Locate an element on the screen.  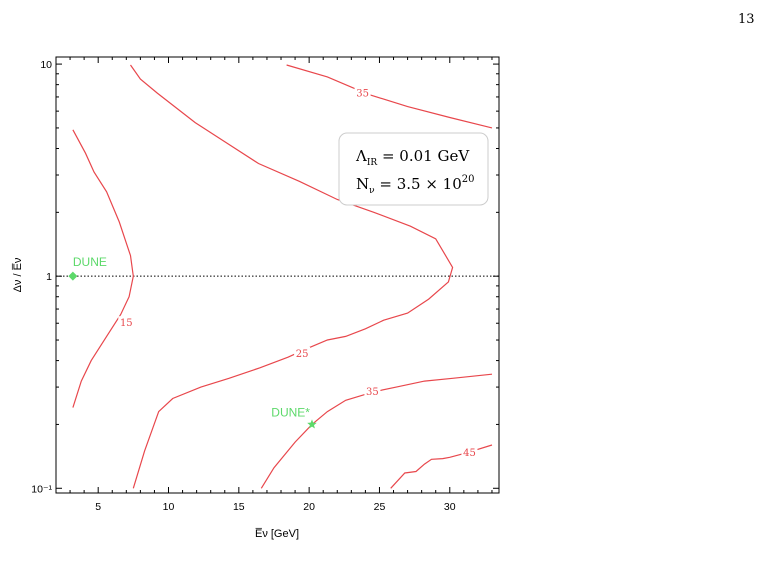
x-tick-label: 25 is located at coordinates (380, 507).